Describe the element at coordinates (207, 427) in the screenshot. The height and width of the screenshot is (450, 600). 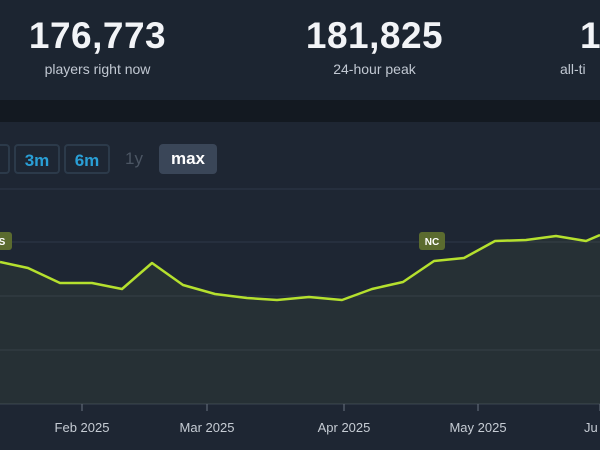
I see `x-tick-label: Mar 2025` at that location.